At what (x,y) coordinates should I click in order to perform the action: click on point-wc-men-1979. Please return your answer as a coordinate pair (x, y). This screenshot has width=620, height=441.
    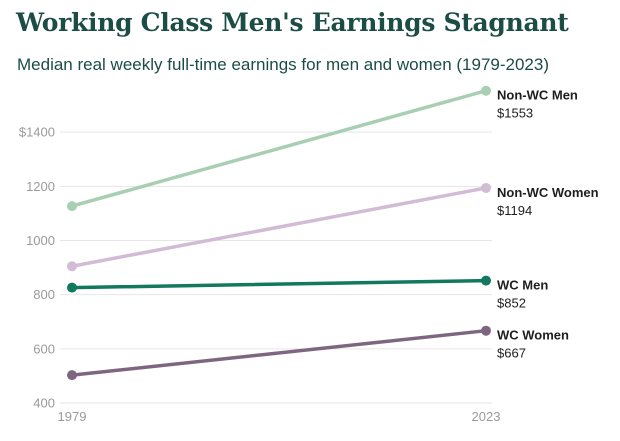
    Looking at the image, I should click on (72, 287).